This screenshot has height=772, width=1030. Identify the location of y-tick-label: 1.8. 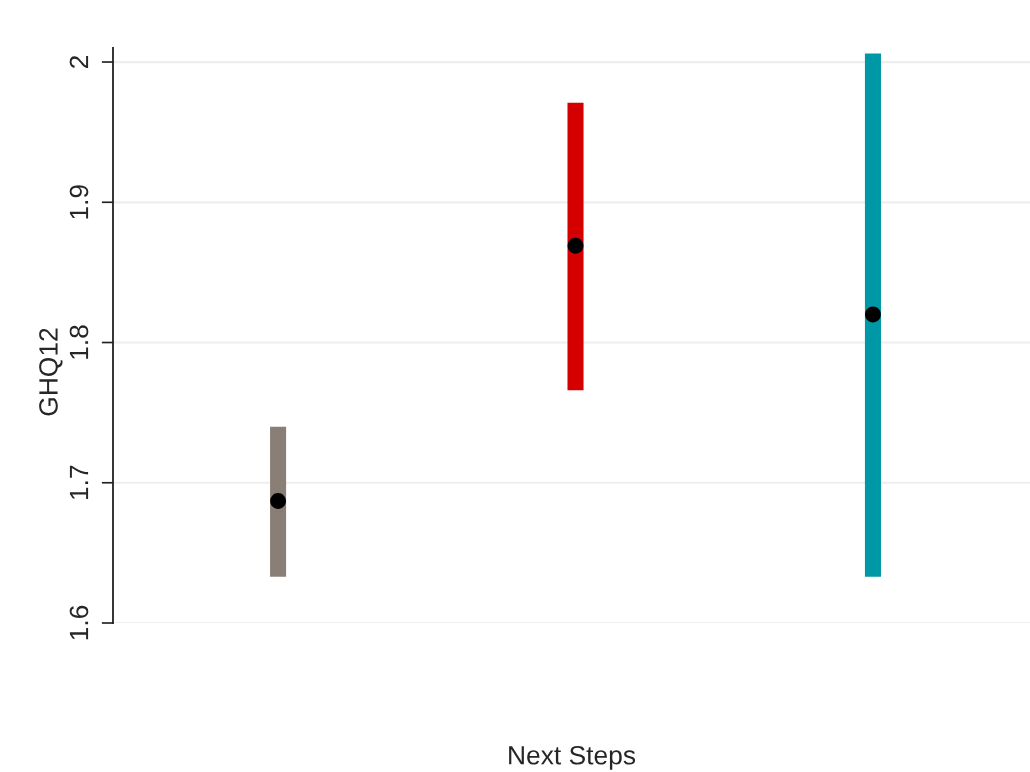
(79, 342).